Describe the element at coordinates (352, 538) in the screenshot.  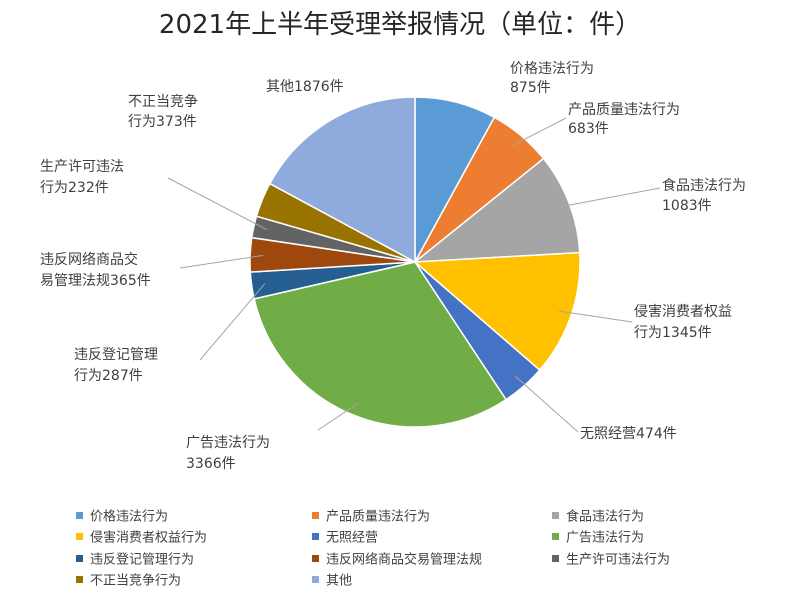
I see `legend-label-5: 无照经营` at that location.